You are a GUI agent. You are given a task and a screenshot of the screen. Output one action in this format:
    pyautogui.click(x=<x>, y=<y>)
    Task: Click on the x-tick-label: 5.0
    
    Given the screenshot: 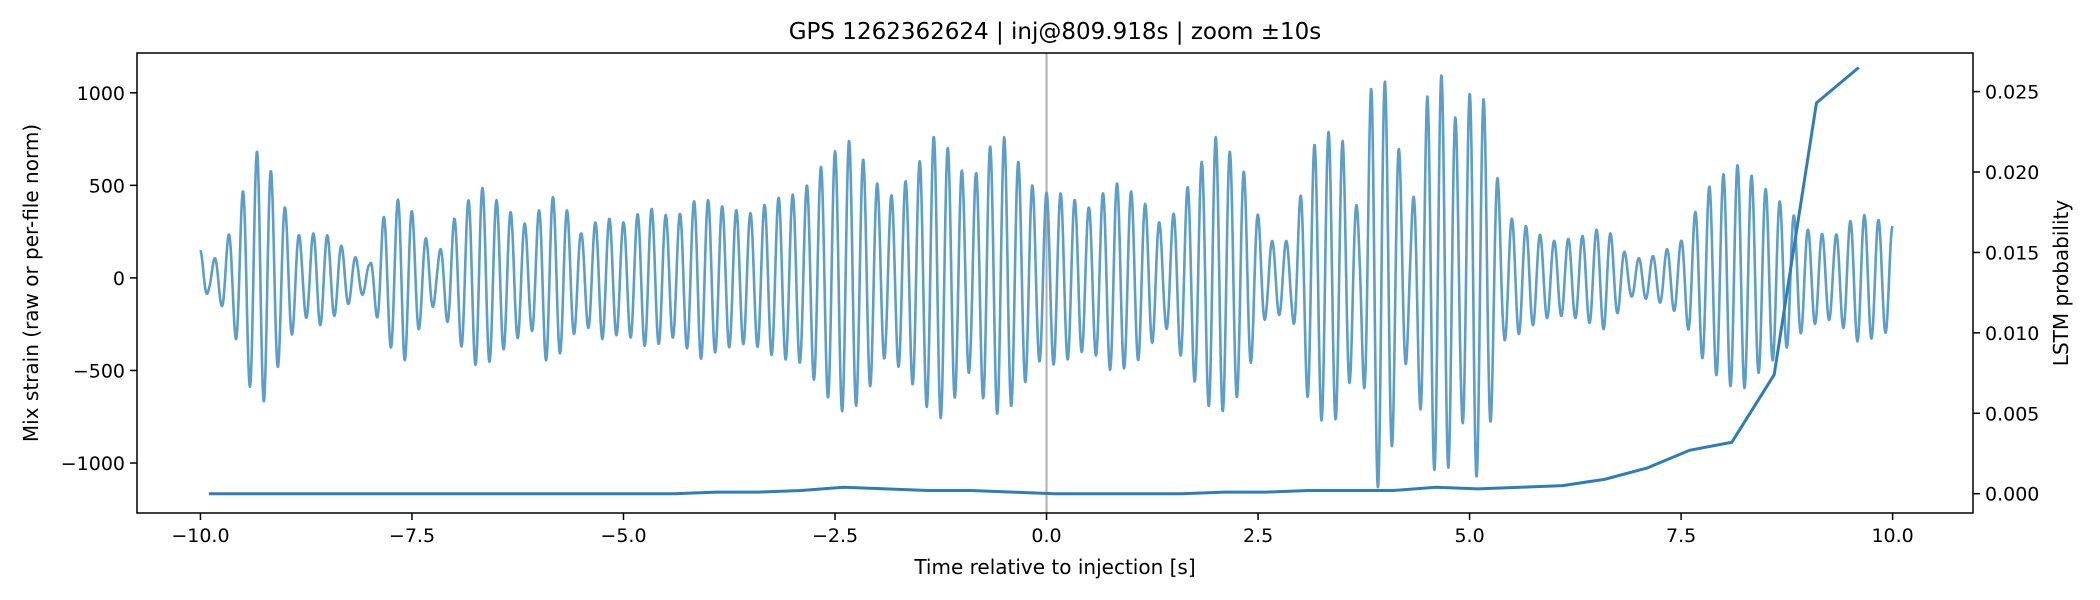 What is the action you would take?
    pyautogui.click(x=1469, y=536)
    